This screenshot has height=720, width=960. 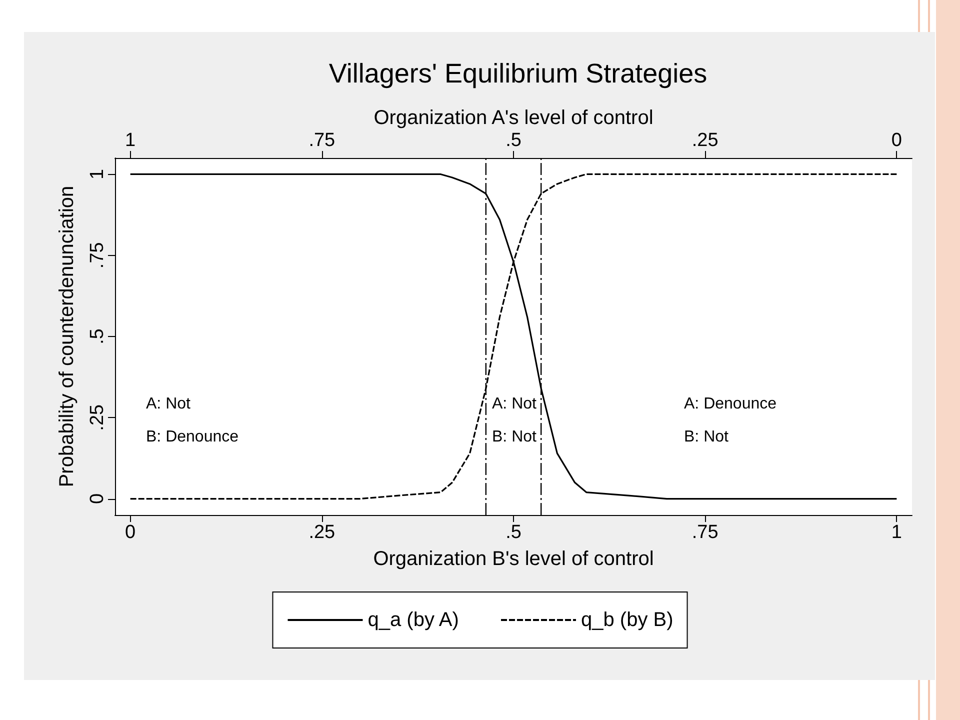 I want to click on y-tick-label: .5, so click(x=97, y=336).